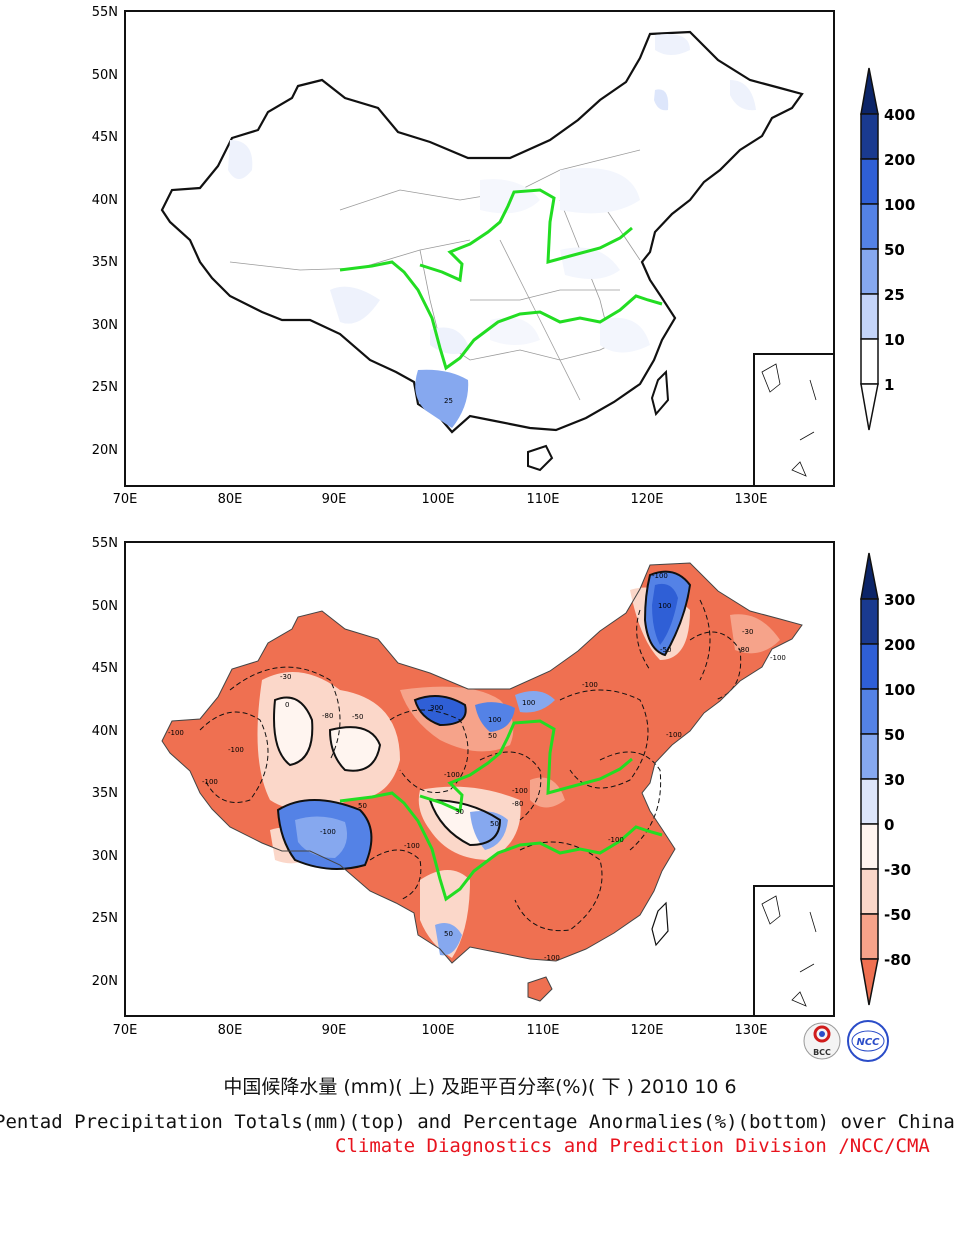 The height and width of the screenshot is (1243, 960). Describe the element at coordinates (230, 1030) in the screenshot. I see `bottom-lon-label: 80E` at that location.